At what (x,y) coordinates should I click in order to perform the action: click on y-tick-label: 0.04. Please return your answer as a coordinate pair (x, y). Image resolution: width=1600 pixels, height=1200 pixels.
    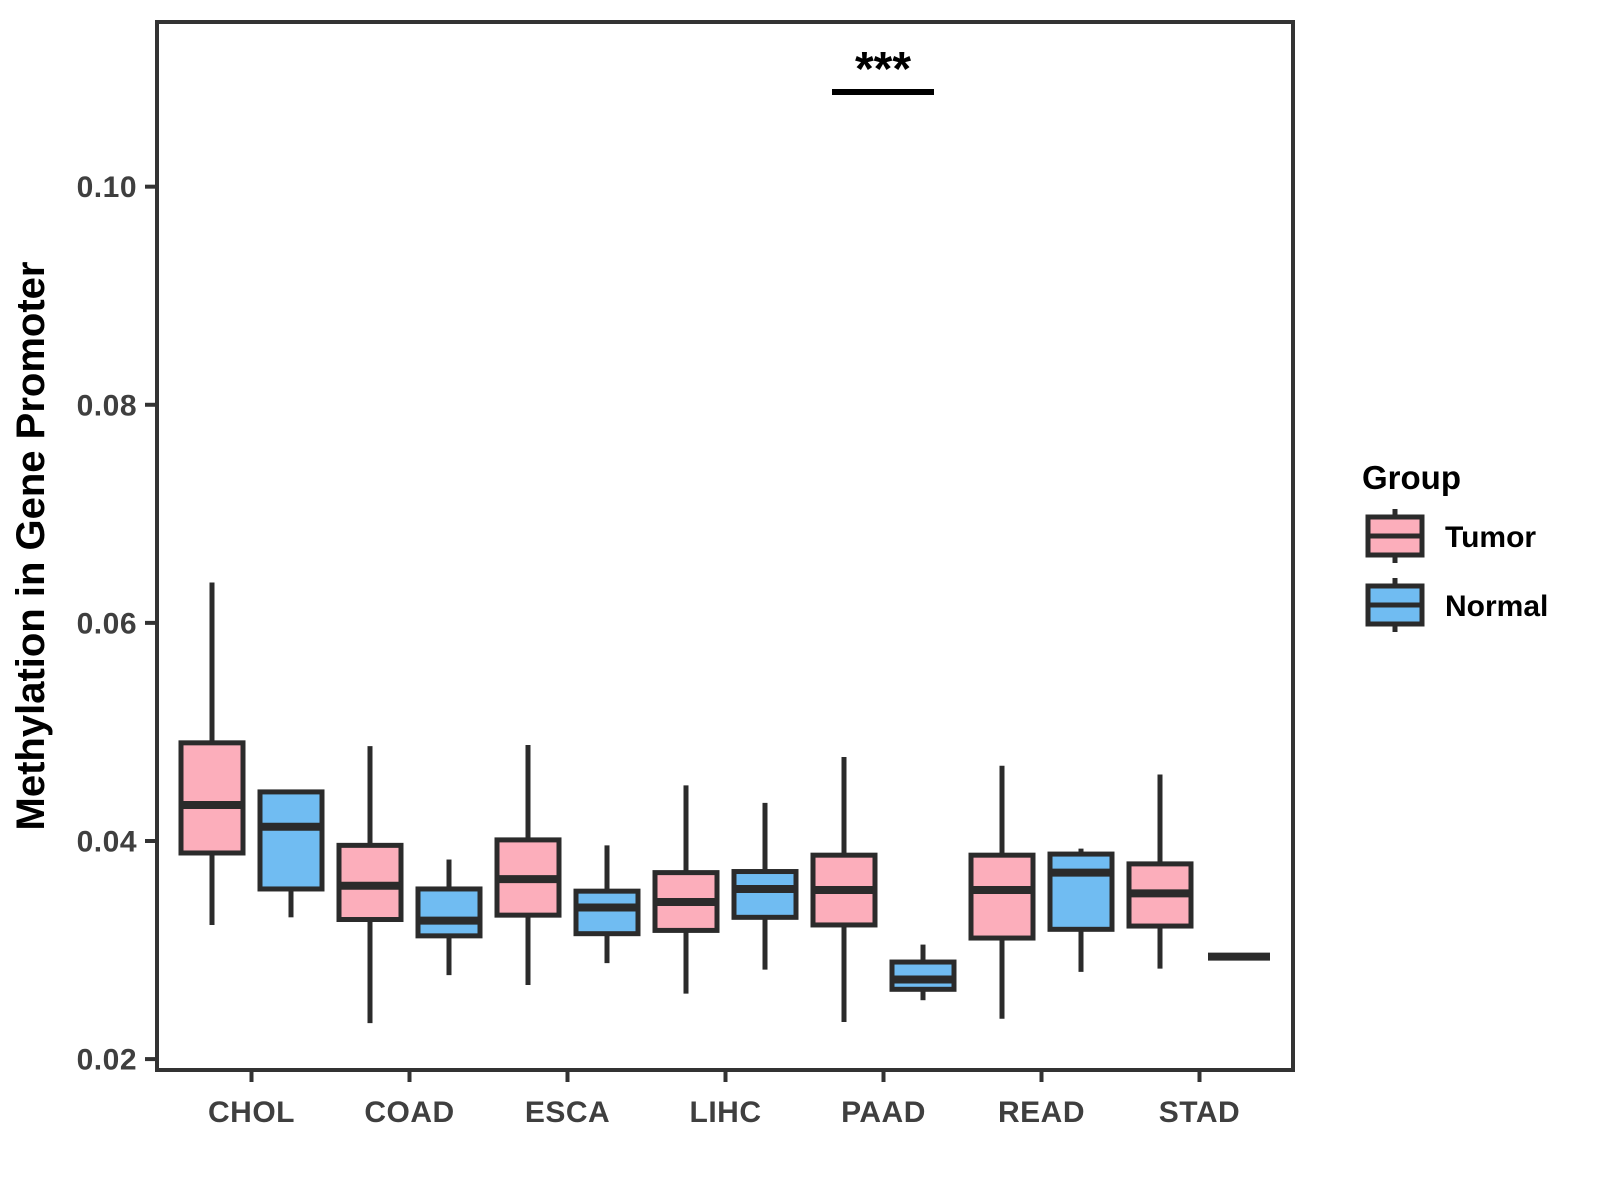
    Looking at the image, I should click on (107, 841).